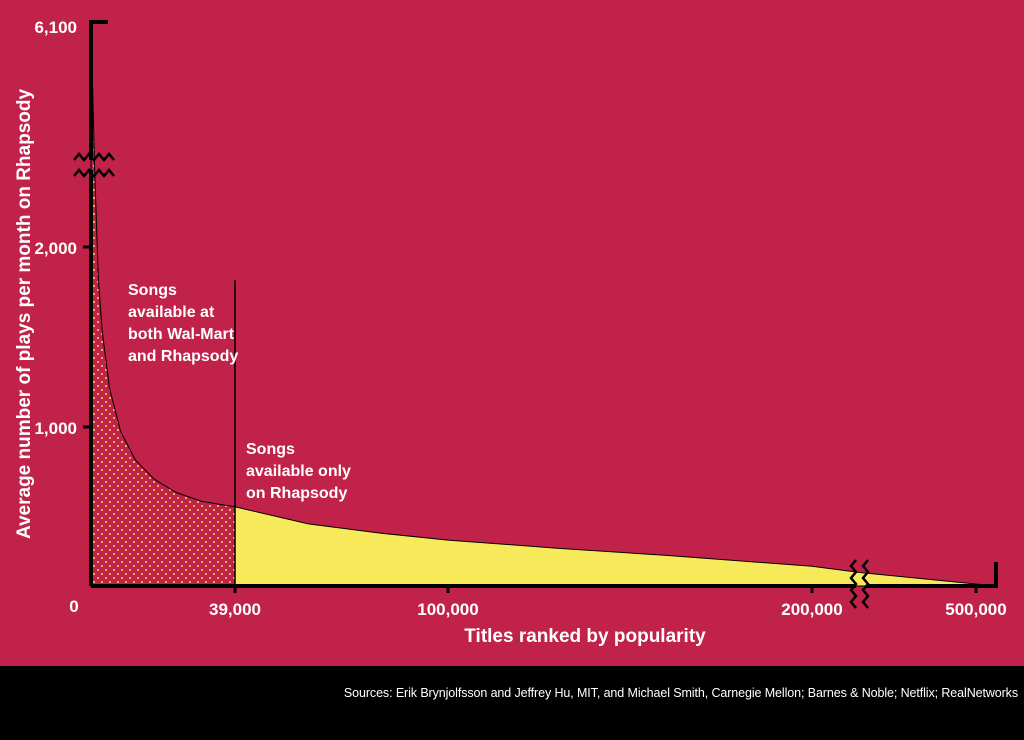 The image size is (1024, 740). I want to click on annotation-line: both Wal-Mart, so click(181, 334).